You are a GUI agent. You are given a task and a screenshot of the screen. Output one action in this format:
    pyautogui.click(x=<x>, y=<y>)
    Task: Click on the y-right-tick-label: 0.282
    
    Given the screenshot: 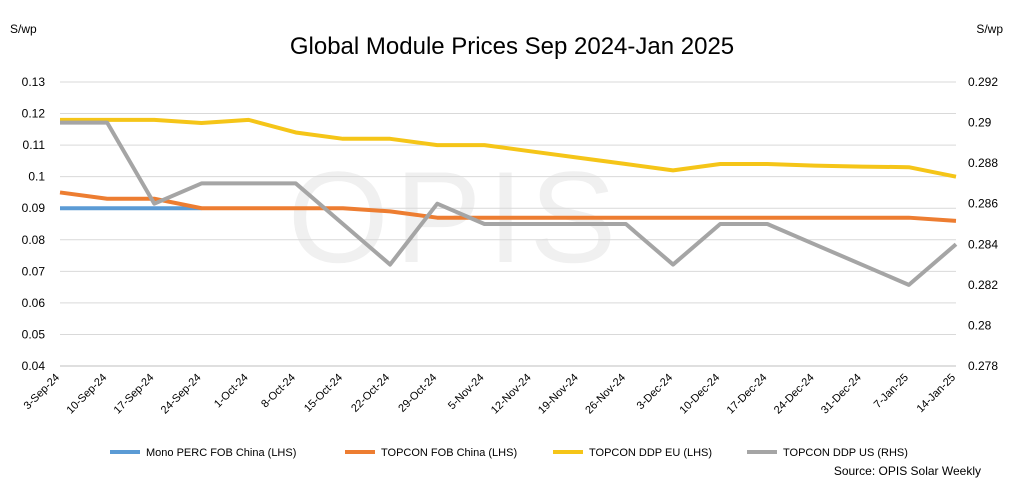 What is the action you would take?
    pyautogui.click(x=983, y=285)
    